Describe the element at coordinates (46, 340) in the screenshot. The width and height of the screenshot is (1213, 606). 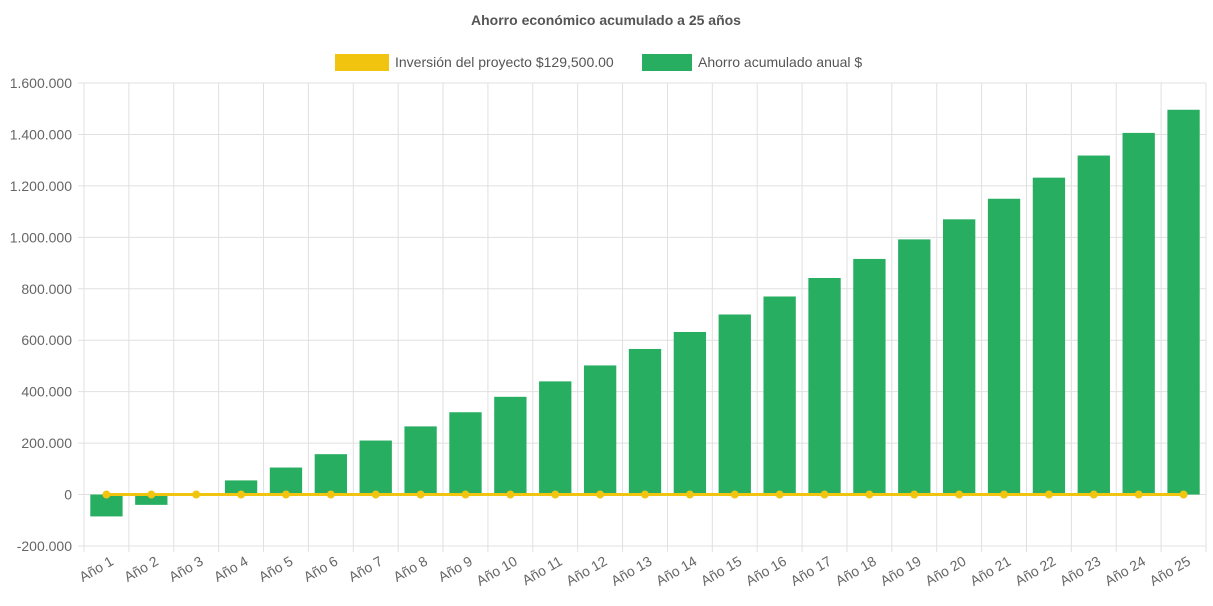
I see `y-tick-label: 600.000` at that location.